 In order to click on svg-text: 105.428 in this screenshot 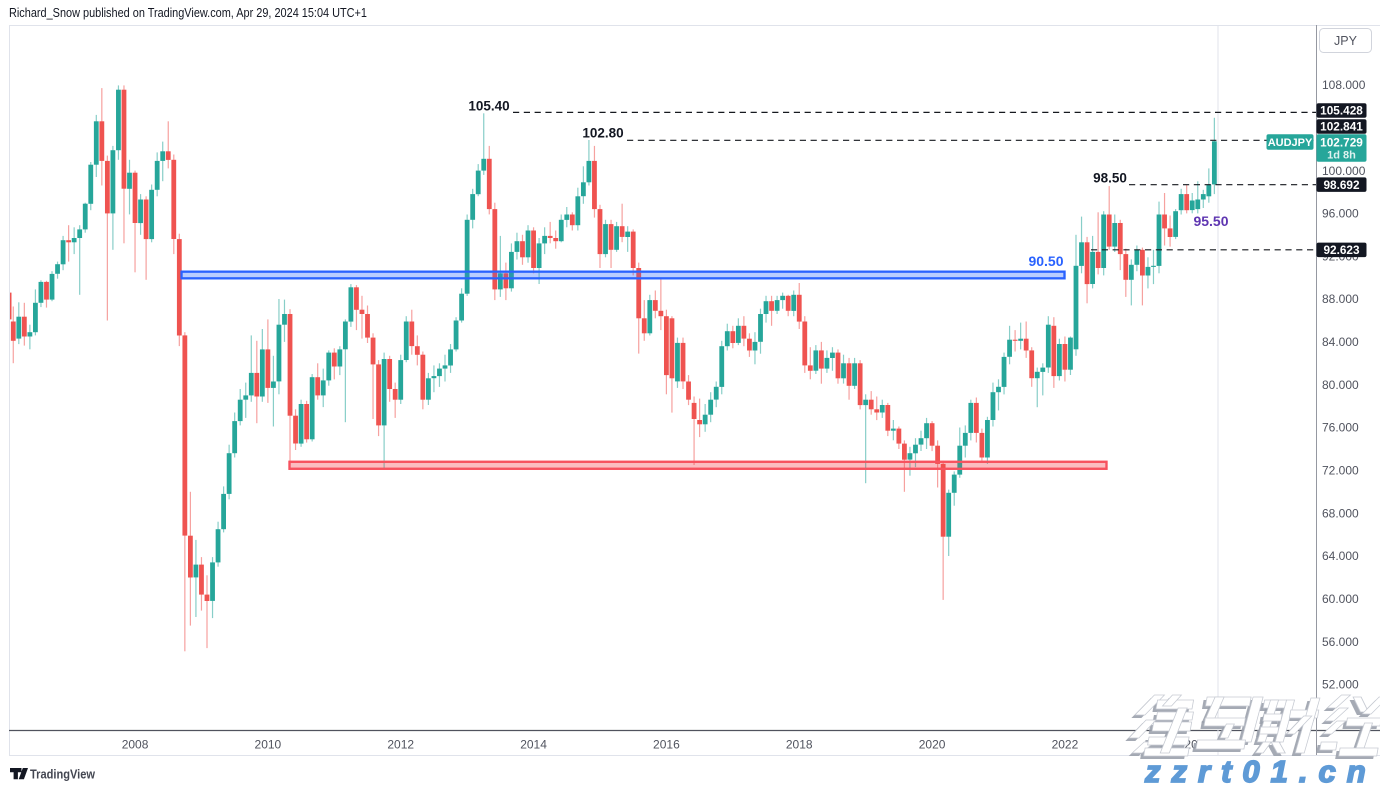, I will do `click(1341, 111)`.